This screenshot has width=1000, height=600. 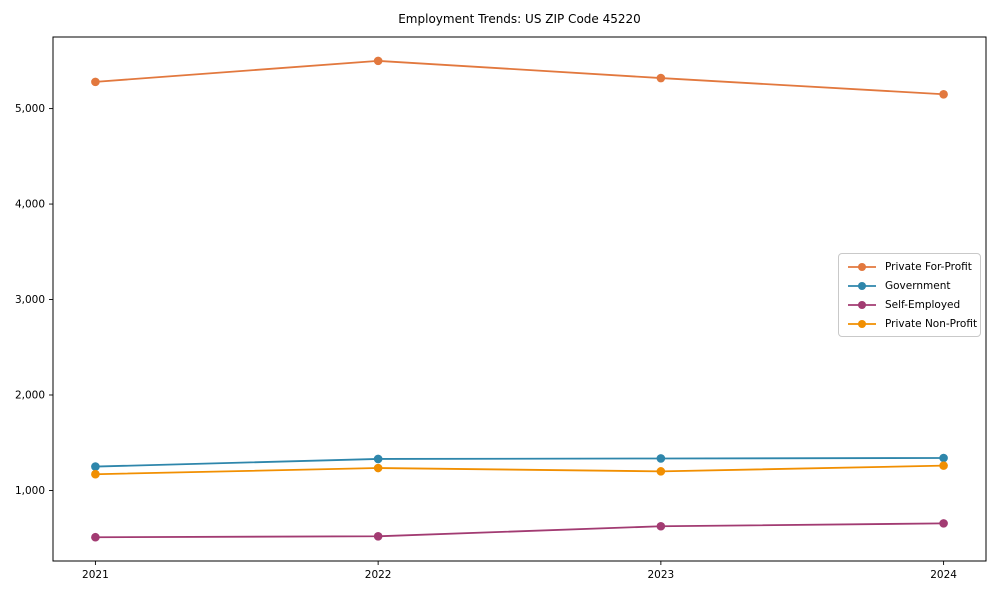 I want to click on legend-marker-government, so click(x=862, y=285).